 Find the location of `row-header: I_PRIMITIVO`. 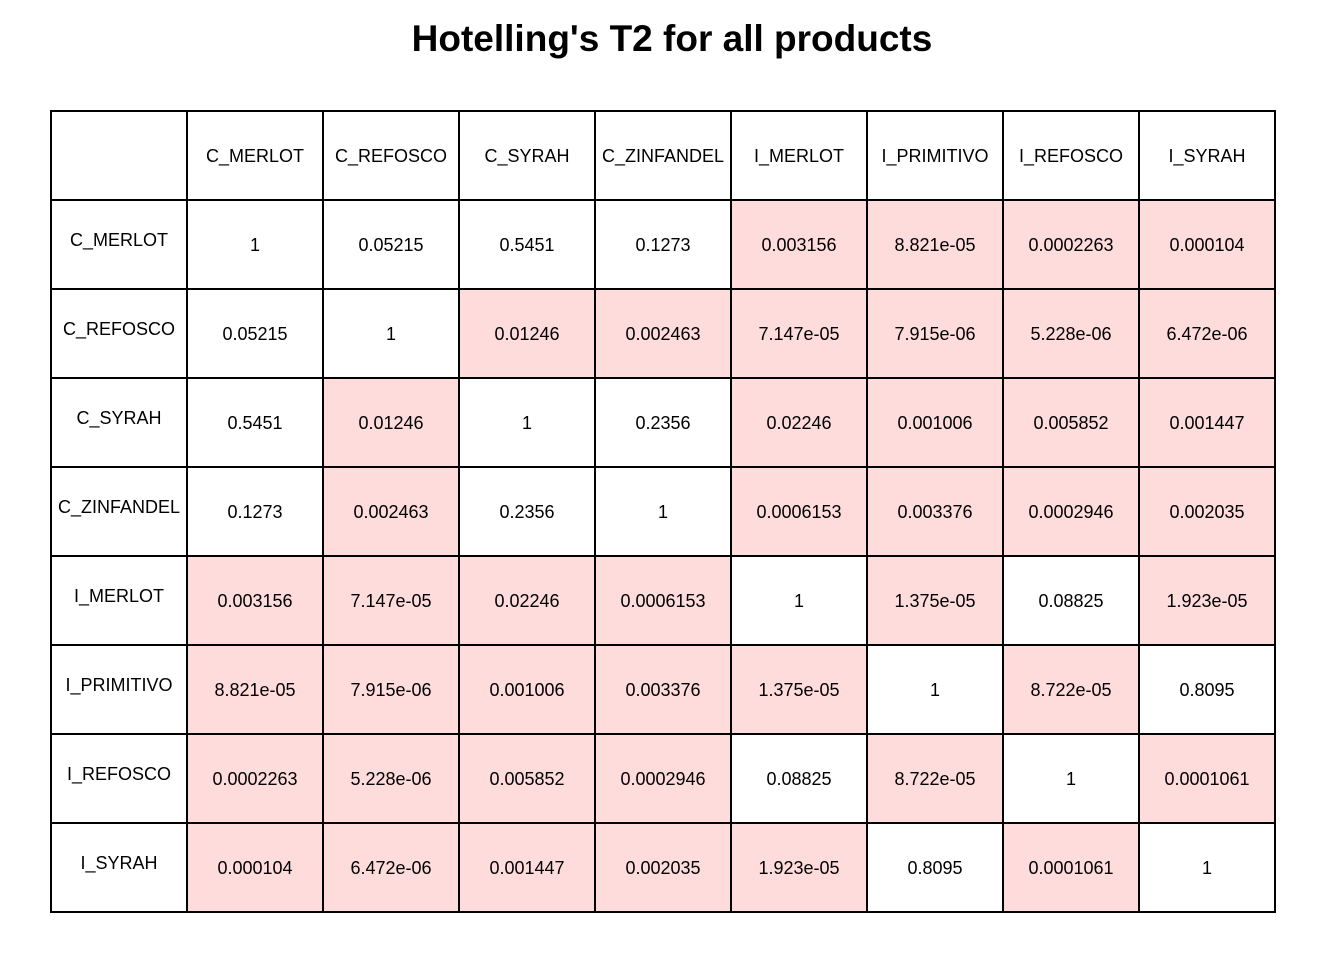

row-header: I_PRIMITIVO is located at coordinates (119, 689).